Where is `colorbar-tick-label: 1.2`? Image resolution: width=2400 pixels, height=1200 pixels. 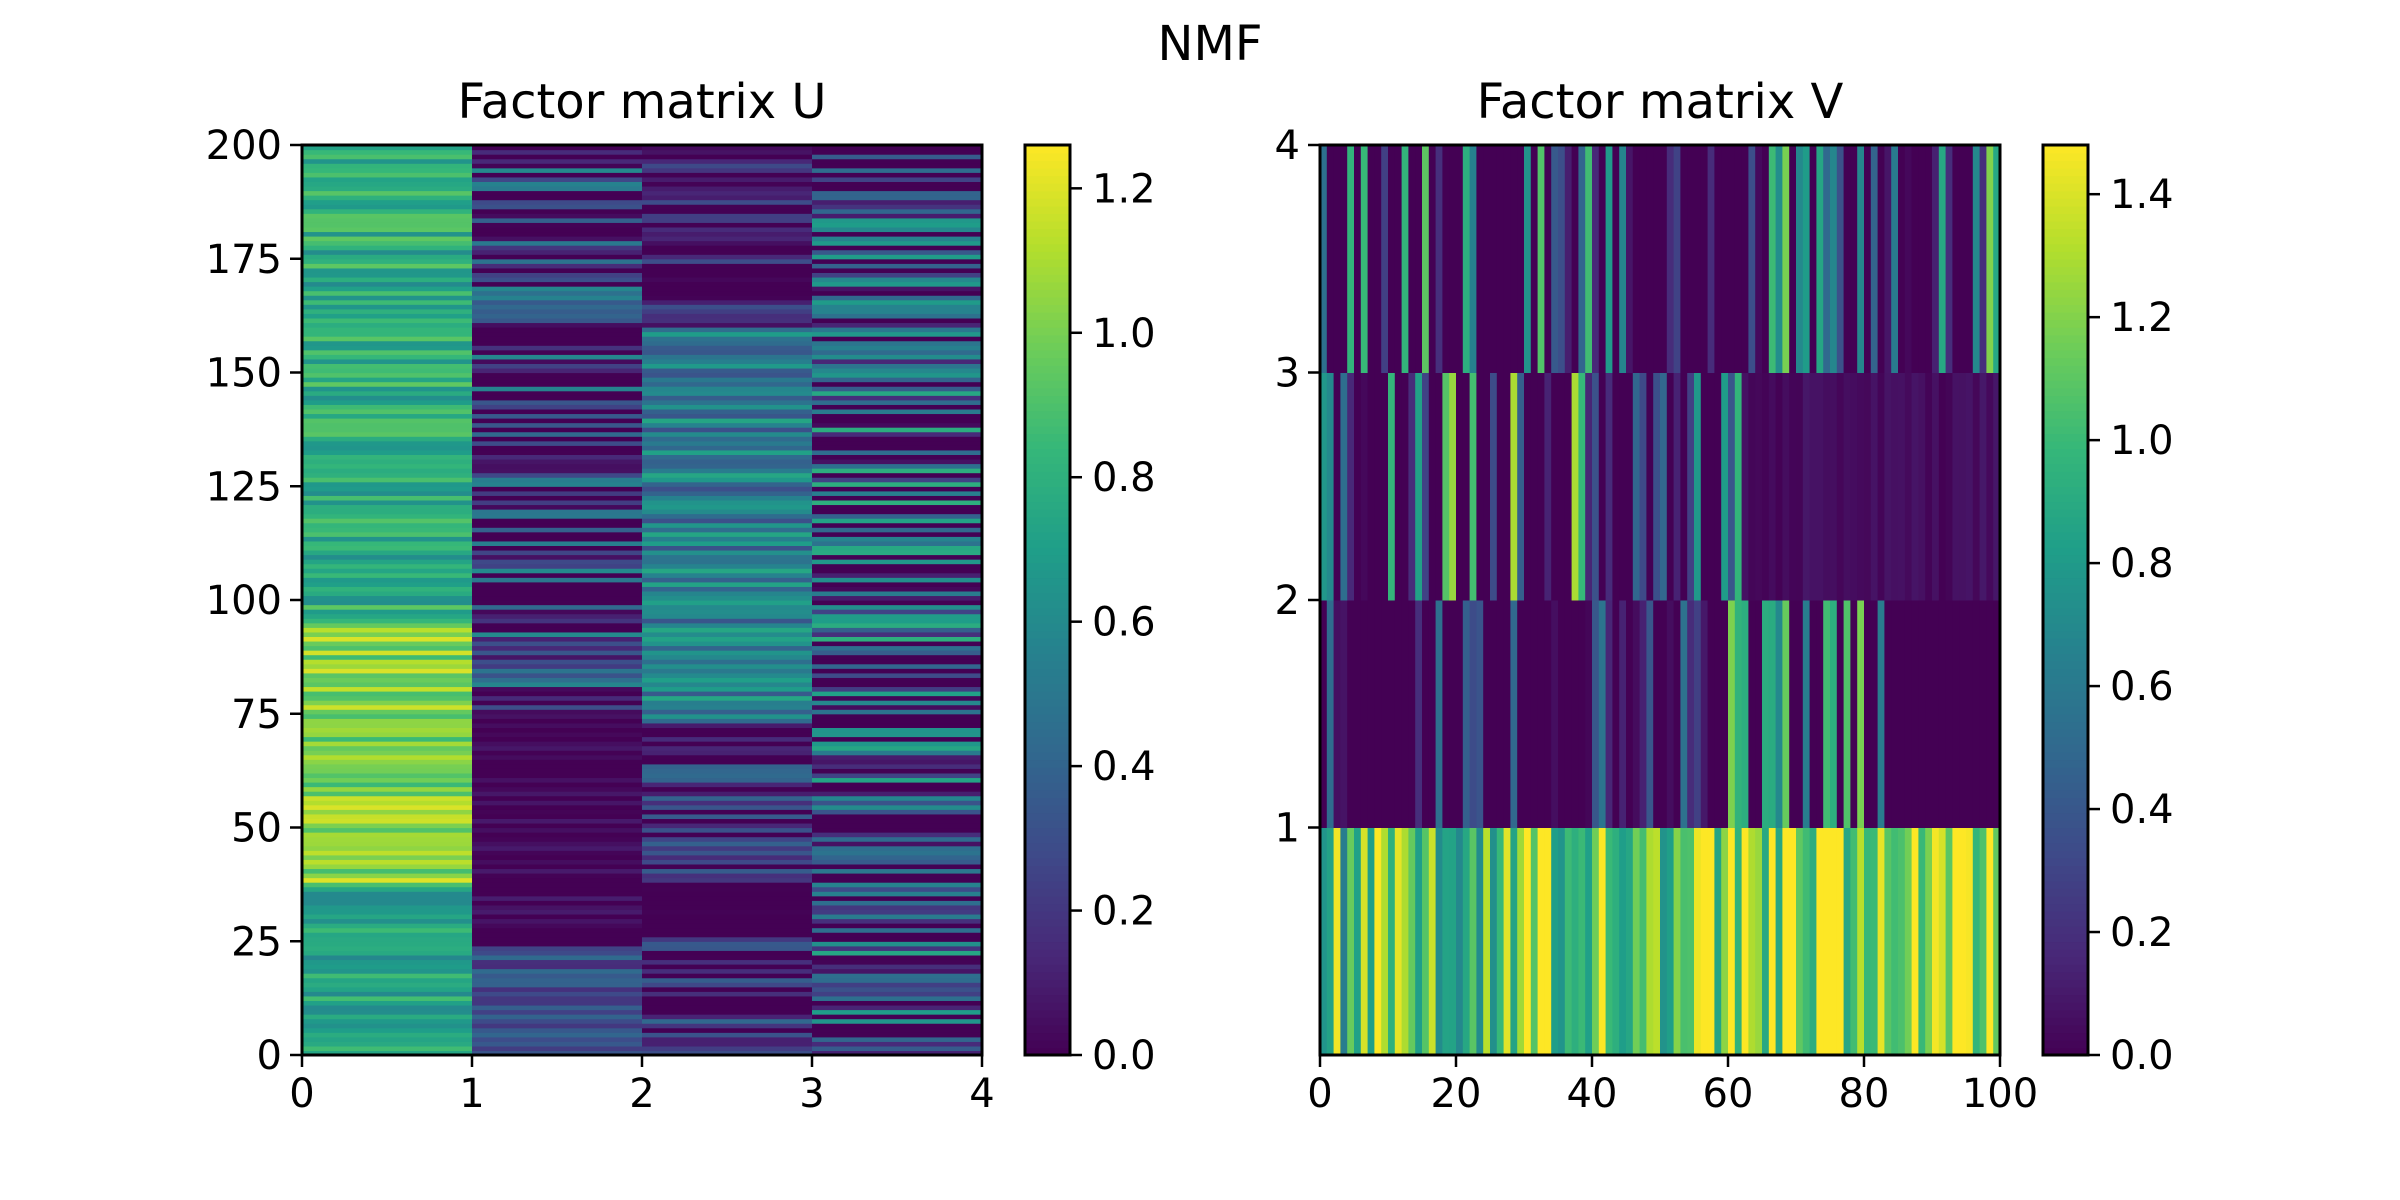
colorbar-tick-label: 1.2 is located at coordinates (1124, 189).